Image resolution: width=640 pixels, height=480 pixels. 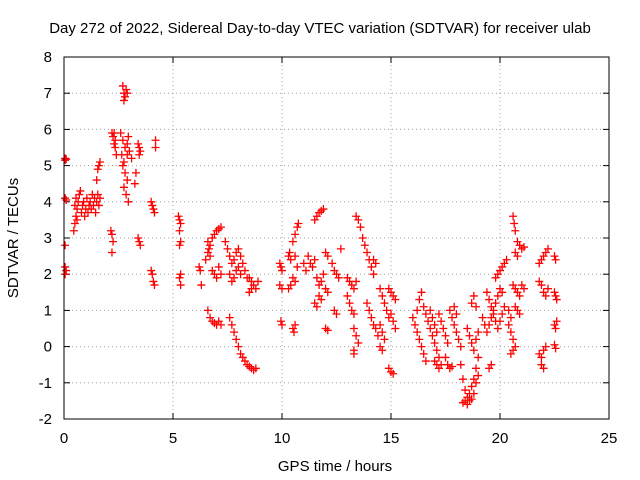 I want to click on x-axis-label: GPS time / hours, so click(x=335, y=466).